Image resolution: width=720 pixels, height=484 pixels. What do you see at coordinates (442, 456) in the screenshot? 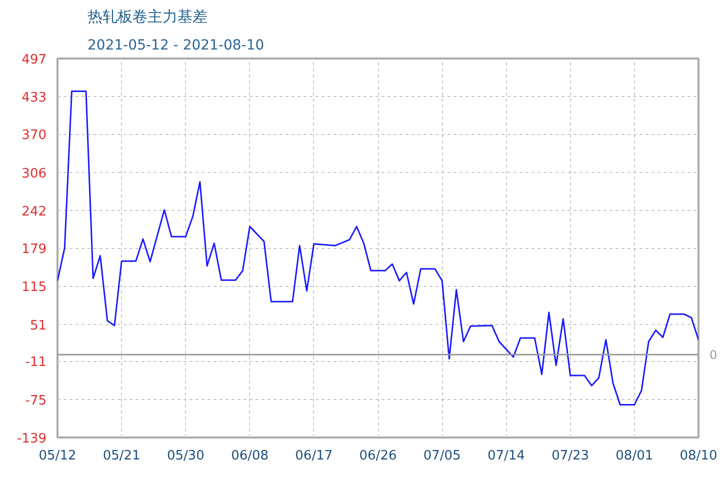
I see `x-tick-label: 07/05` at bounding box center [442, 456].